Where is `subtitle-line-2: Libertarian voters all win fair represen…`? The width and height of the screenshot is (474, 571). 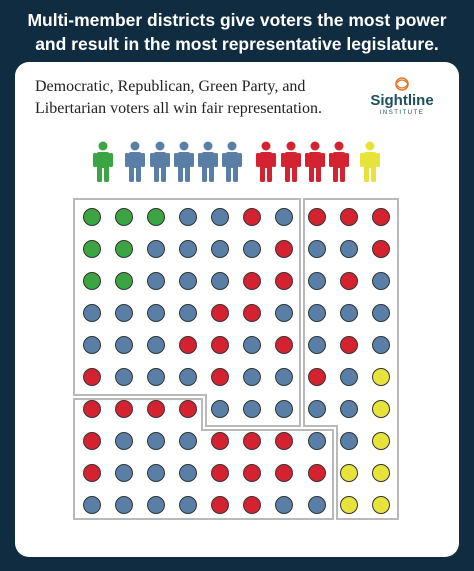 subtitle-line-2: Libertarian voters all win fair represen… is located at coordinates (178, 108).